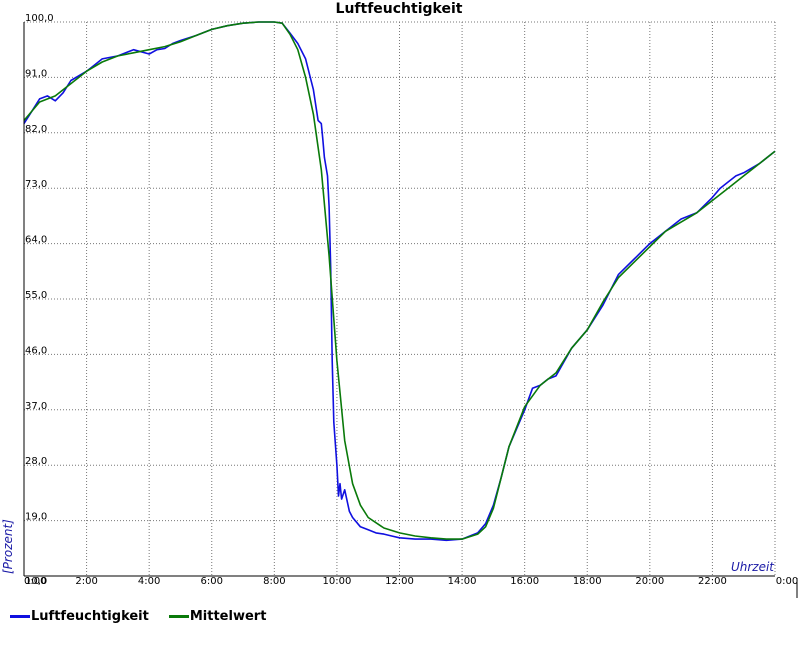  I want to click on x-tick-label: 20:00, so click(649, 581).